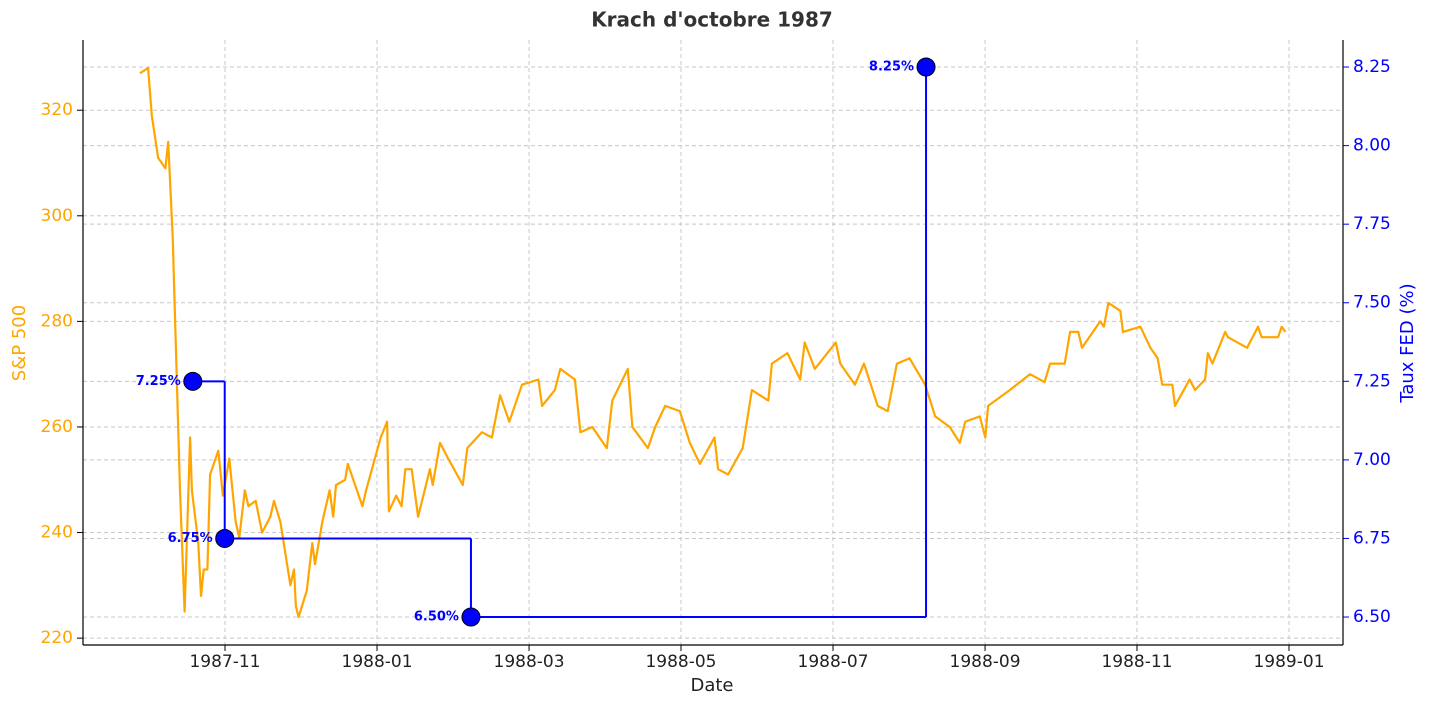 This screenshot has width=1431, height=709. I want to click on data-label: 6.50%, so click(436, 617).